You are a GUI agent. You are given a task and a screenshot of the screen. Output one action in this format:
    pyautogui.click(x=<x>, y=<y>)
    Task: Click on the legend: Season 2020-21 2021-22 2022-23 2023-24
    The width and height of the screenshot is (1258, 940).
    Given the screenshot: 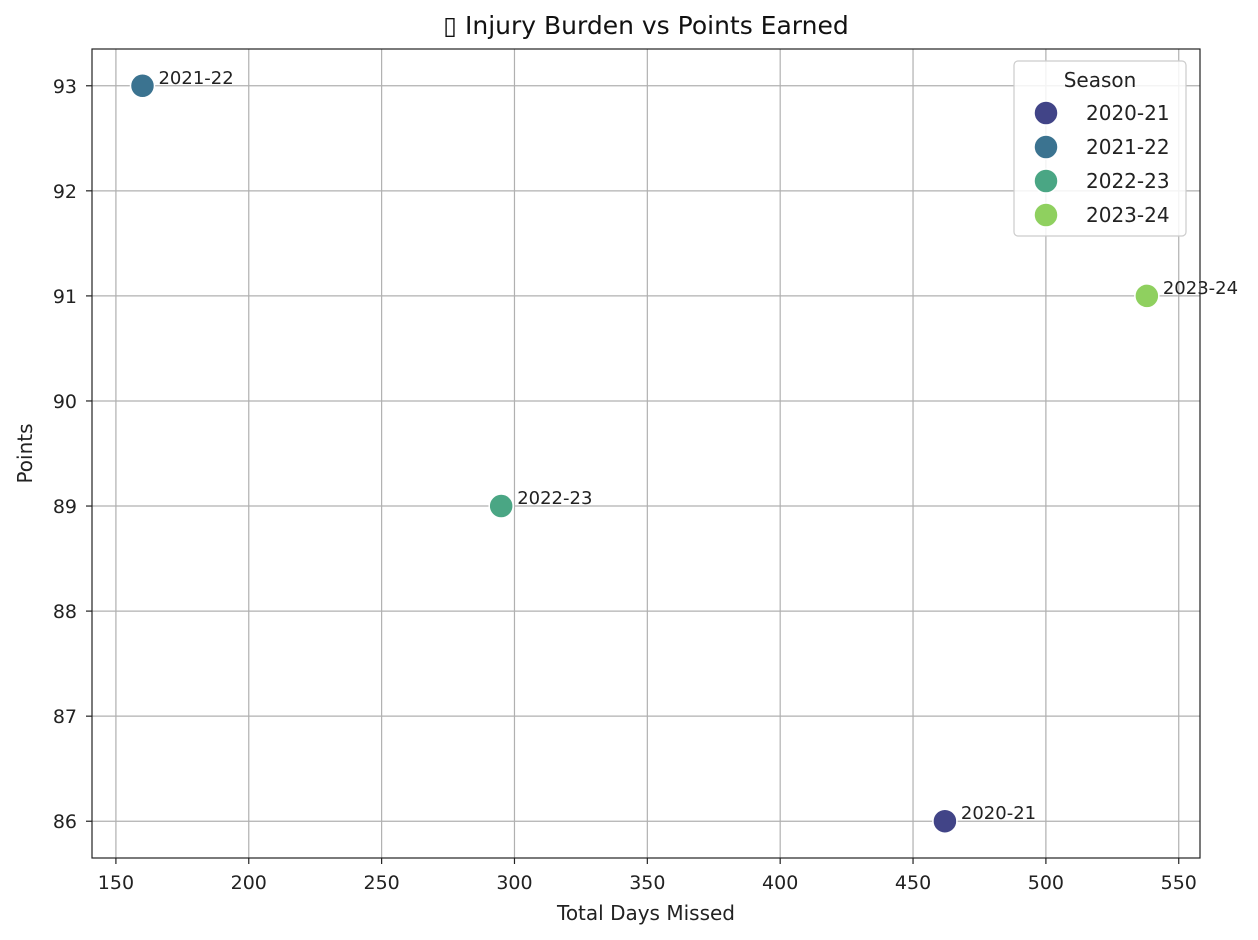 What is the action you would take?
    pyautogui.click(x=1100, y=148)
    